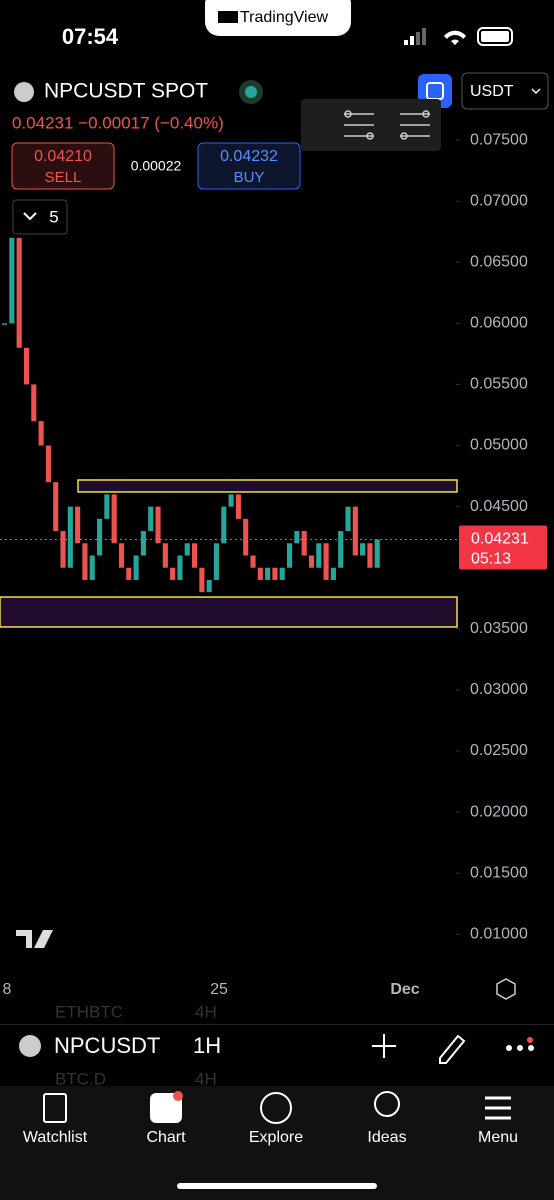 This screenshot has height=1200, width=554. Describe the element at coordinates (55, 1108) in the screenshot. I see `watchlist-icon` at that location.